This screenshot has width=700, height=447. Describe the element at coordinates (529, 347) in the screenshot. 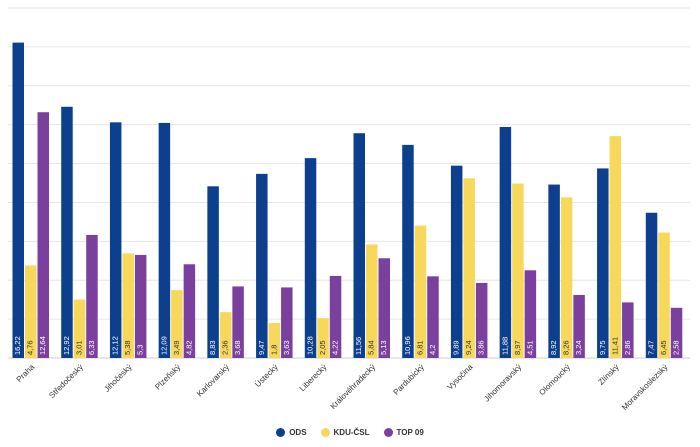

I see `data-label: 4,51` at that location.